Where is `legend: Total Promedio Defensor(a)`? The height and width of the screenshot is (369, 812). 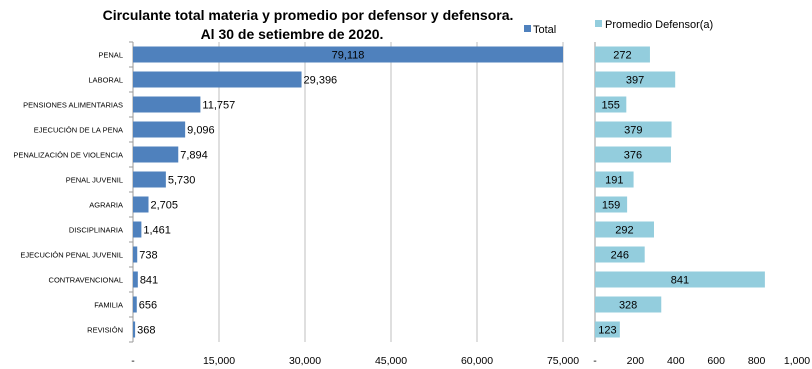
legend: Total Promedio Defensor(a) is located at coordinates (618, 27).